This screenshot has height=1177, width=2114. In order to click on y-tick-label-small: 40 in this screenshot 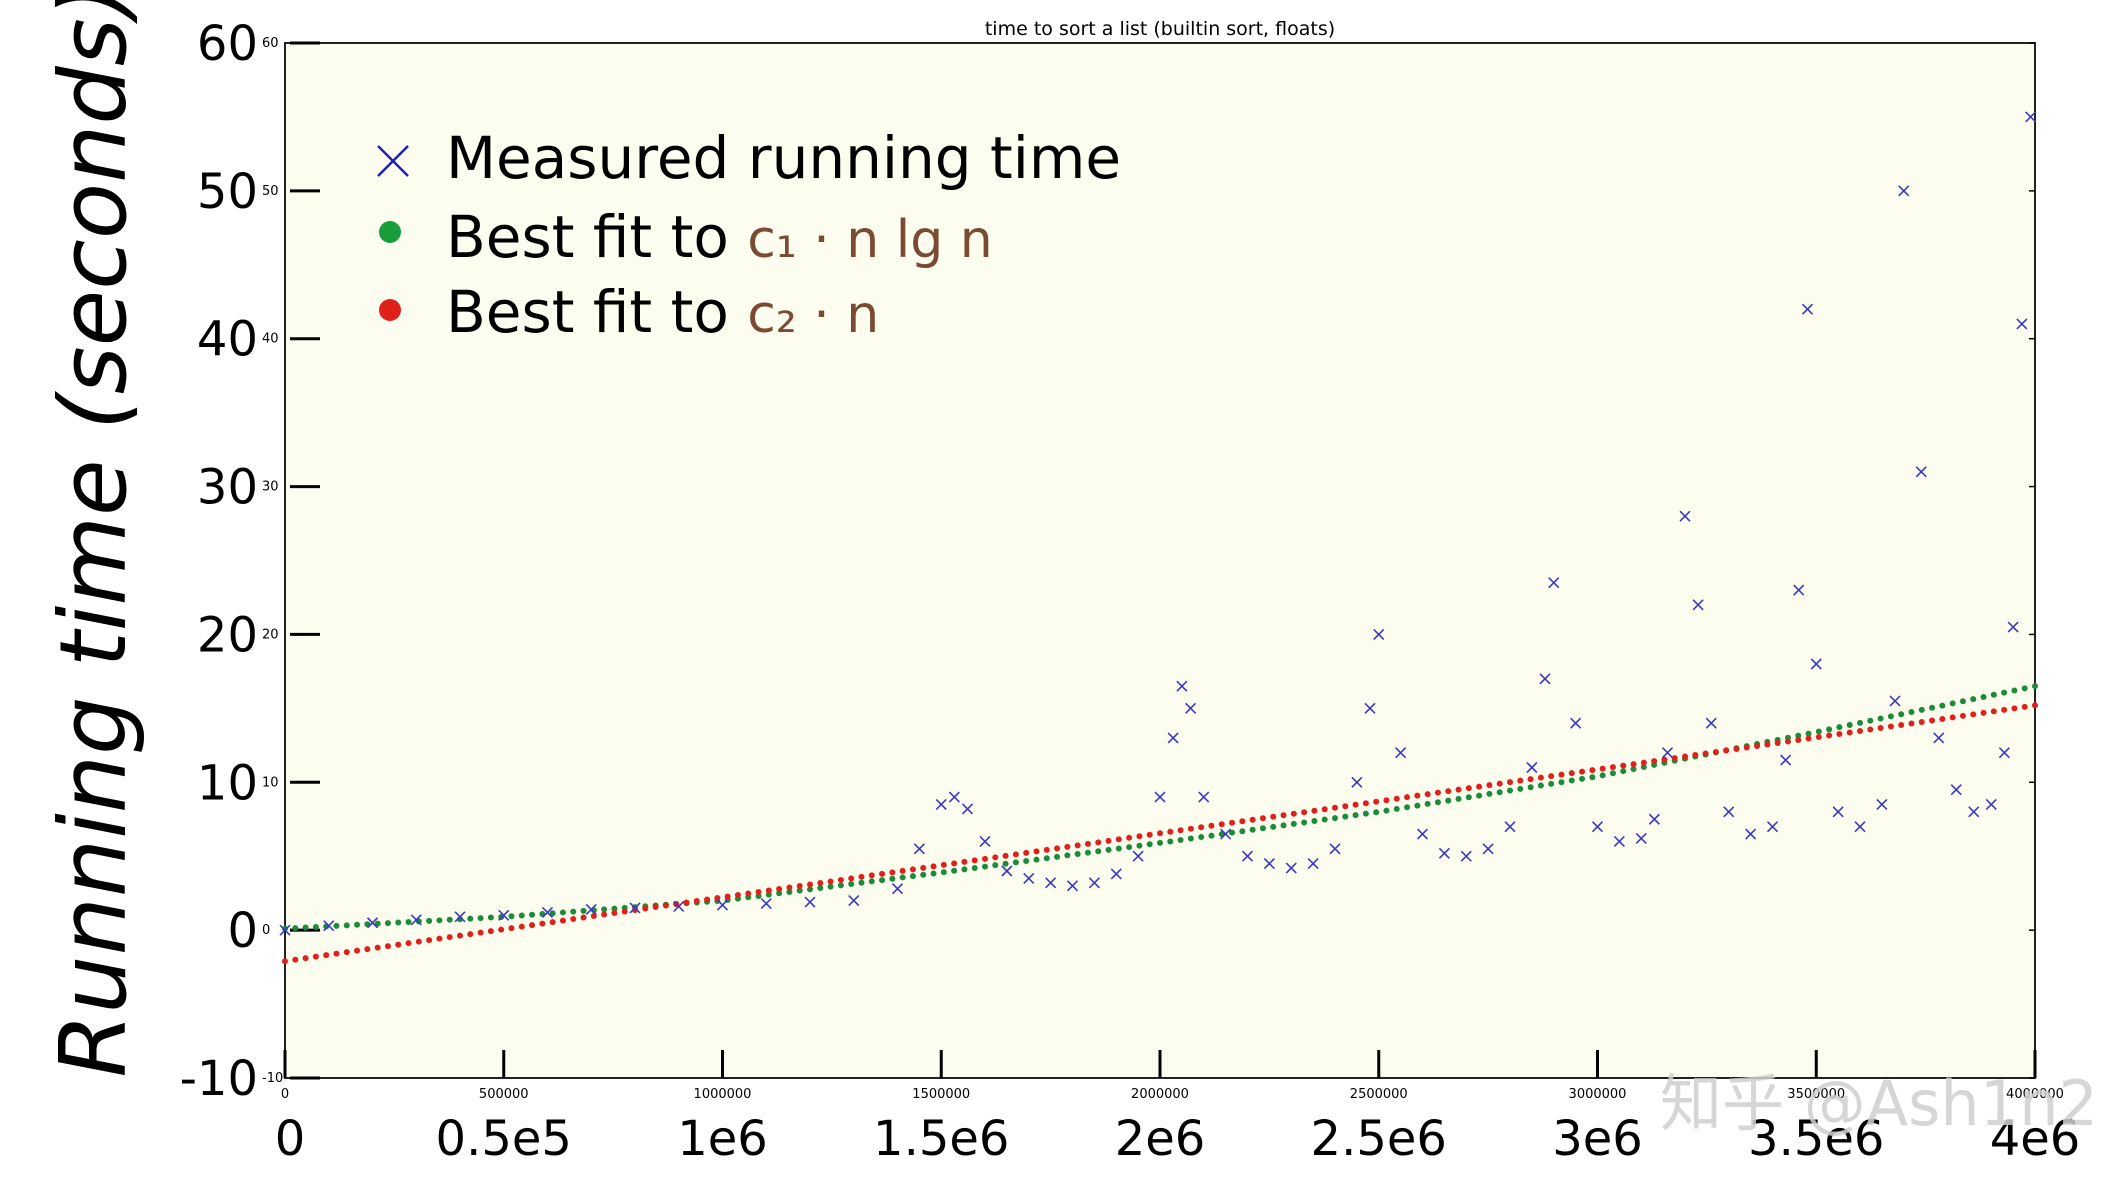, I will do `click(270, 339)`.